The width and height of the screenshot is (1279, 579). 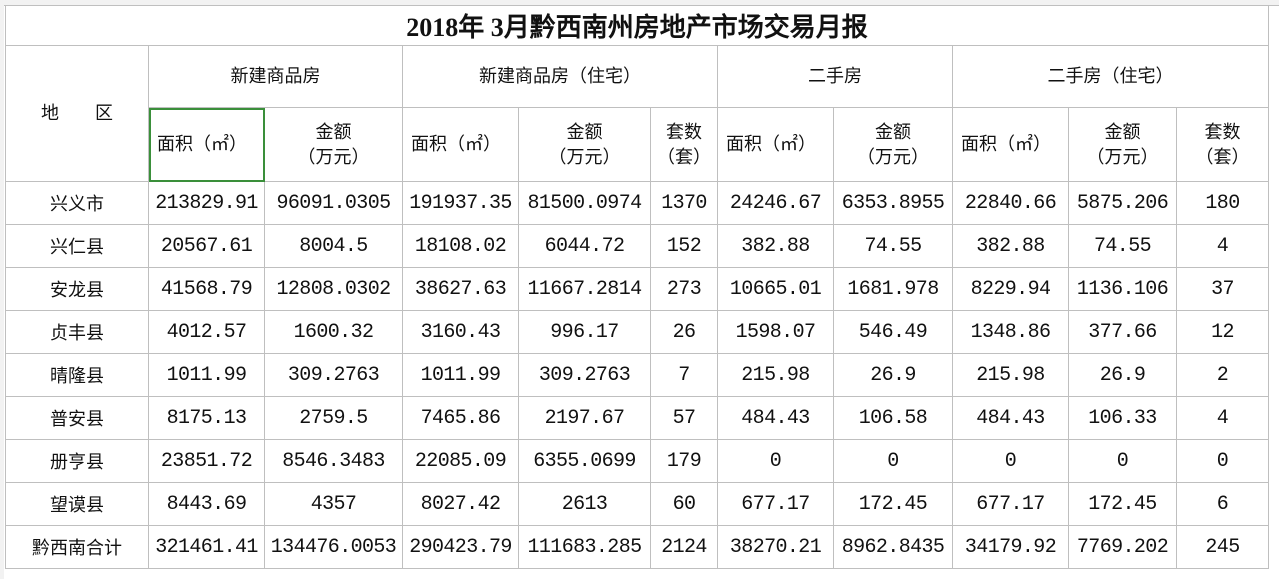 I want to click on cell: 273, so click(x=684, y=289).